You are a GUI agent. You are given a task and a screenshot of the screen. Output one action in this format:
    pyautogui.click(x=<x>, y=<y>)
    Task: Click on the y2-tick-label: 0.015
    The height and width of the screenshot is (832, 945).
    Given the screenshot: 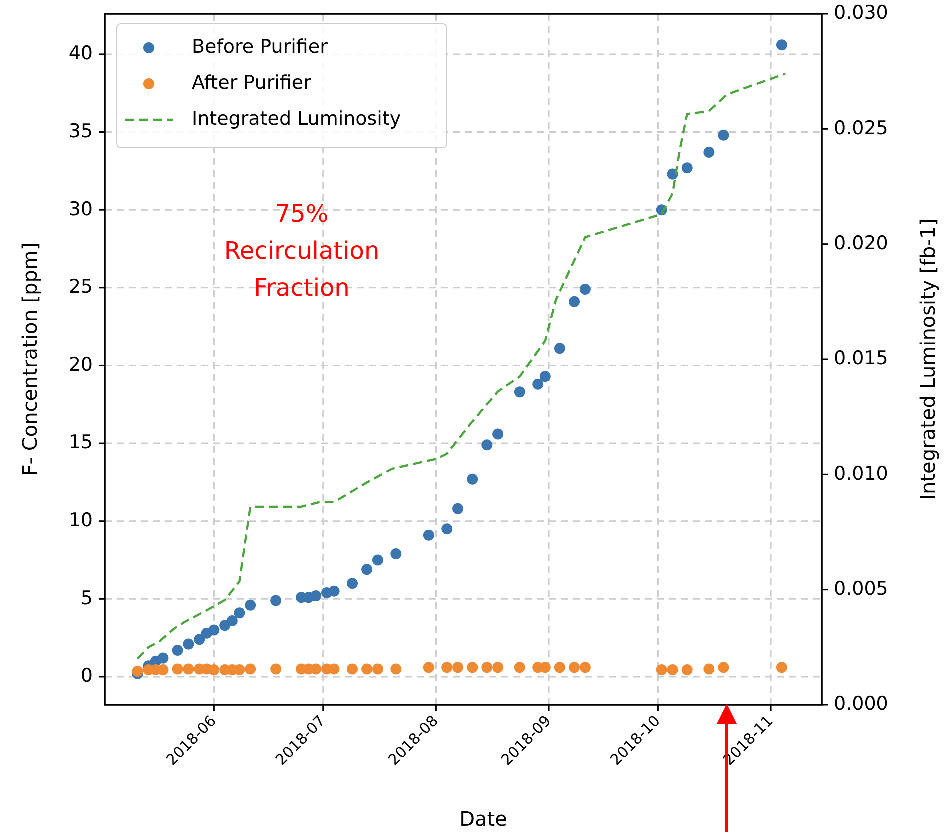 What is the action you would take?
    pyautogui.click(x=861, y=359)
    